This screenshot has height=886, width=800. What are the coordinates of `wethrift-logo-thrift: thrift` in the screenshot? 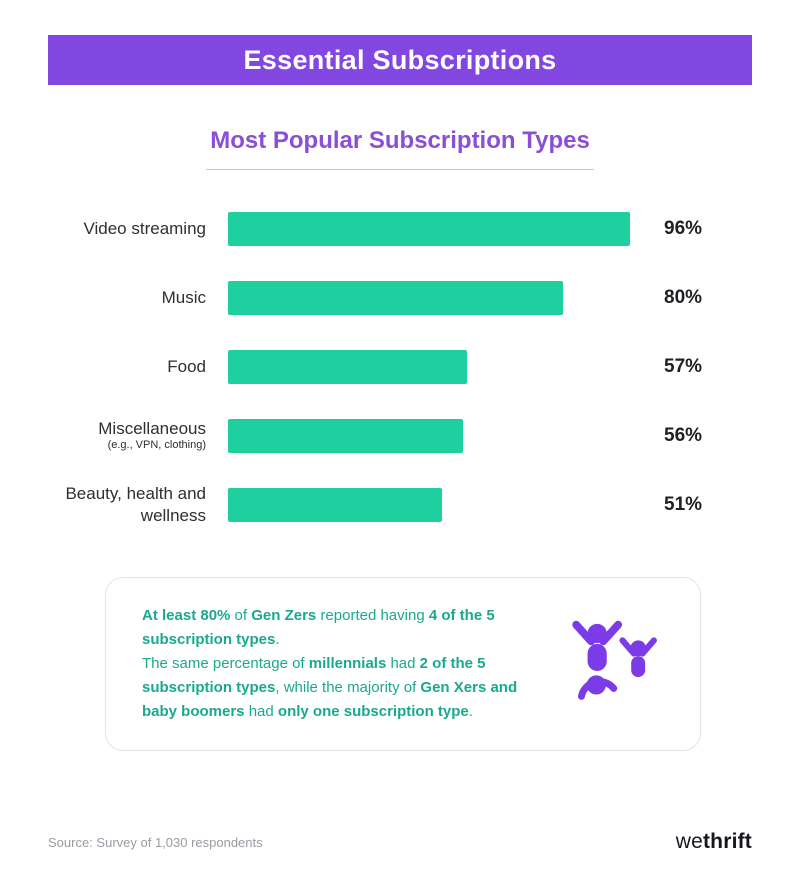 It's located at (727, 841).